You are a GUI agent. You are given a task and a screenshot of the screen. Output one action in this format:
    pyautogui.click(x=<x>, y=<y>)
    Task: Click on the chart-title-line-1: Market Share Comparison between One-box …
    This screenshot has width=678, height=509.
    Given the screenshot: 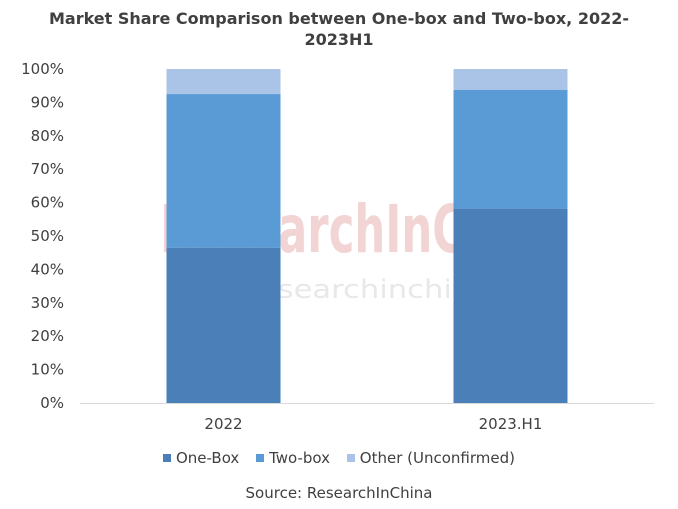 What is the action you would take?
    pyautogui.click(x=338, y=18)
    